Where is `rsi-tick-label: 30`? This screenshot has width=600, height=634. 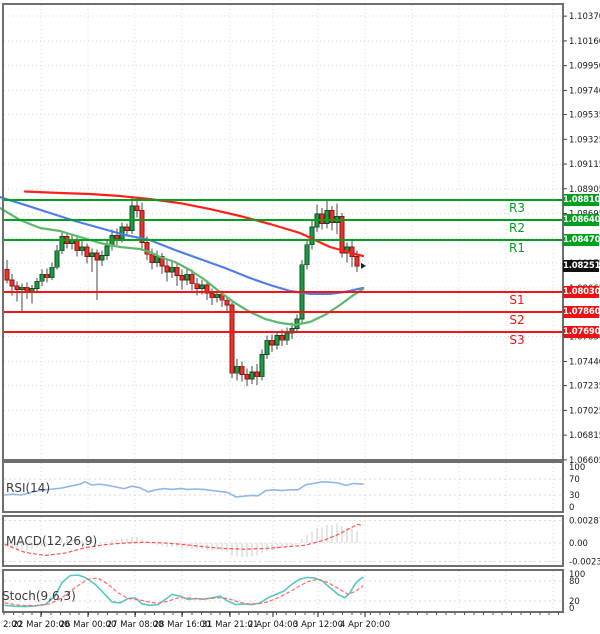
rsi-tick-label: 30 is located at coordinates (574, 496).